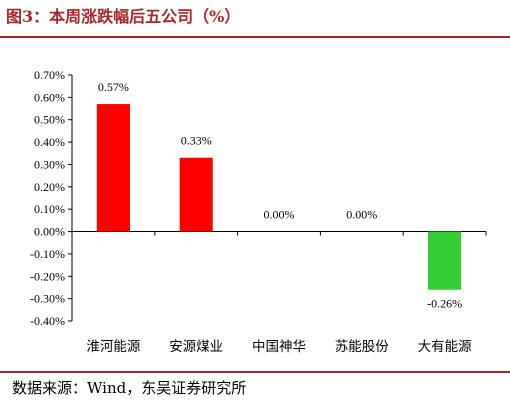 Image resolution: width=510 pixels, height=405 pixels. What do you see at coordinates (47, 276) in the screenshot?
I see `y-tick-label: -0.20%` at bounding box center [47, 276].